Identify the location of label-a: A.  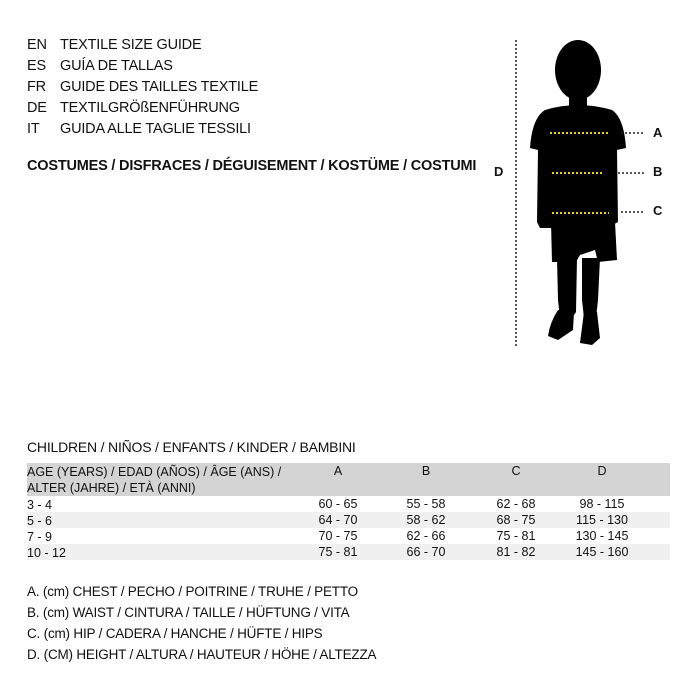
(658, 132).